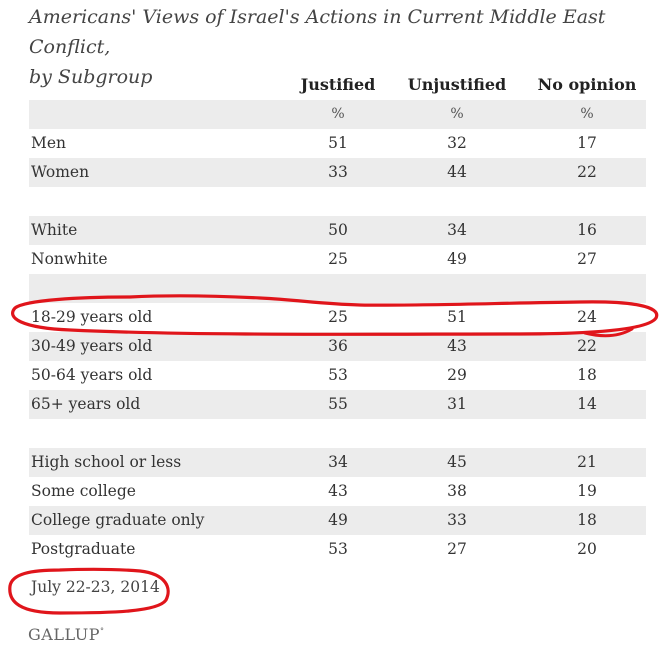  Describe the element at coordinates (587, 491) in the screenshot. I see `value-cell: 19` at that location.